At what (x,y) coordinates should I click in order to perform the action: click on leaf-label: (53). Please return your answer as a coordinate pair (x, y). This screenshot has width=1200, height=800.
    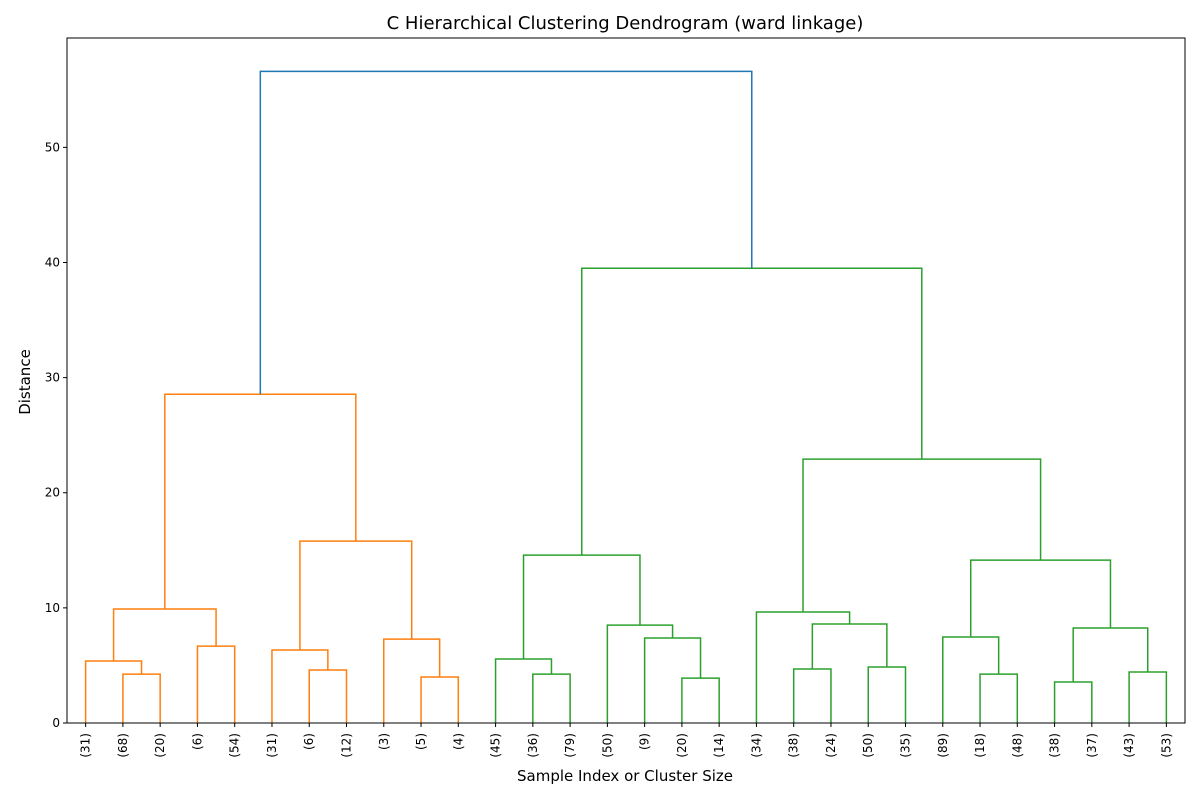
    Looking at the image, I should click on (1166, 745).